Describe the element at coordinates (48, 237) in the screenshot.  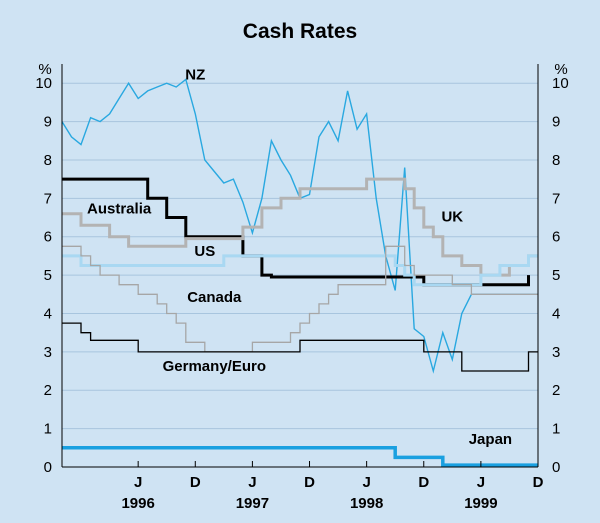
I see `y-tick-left-6: 6` at that location.